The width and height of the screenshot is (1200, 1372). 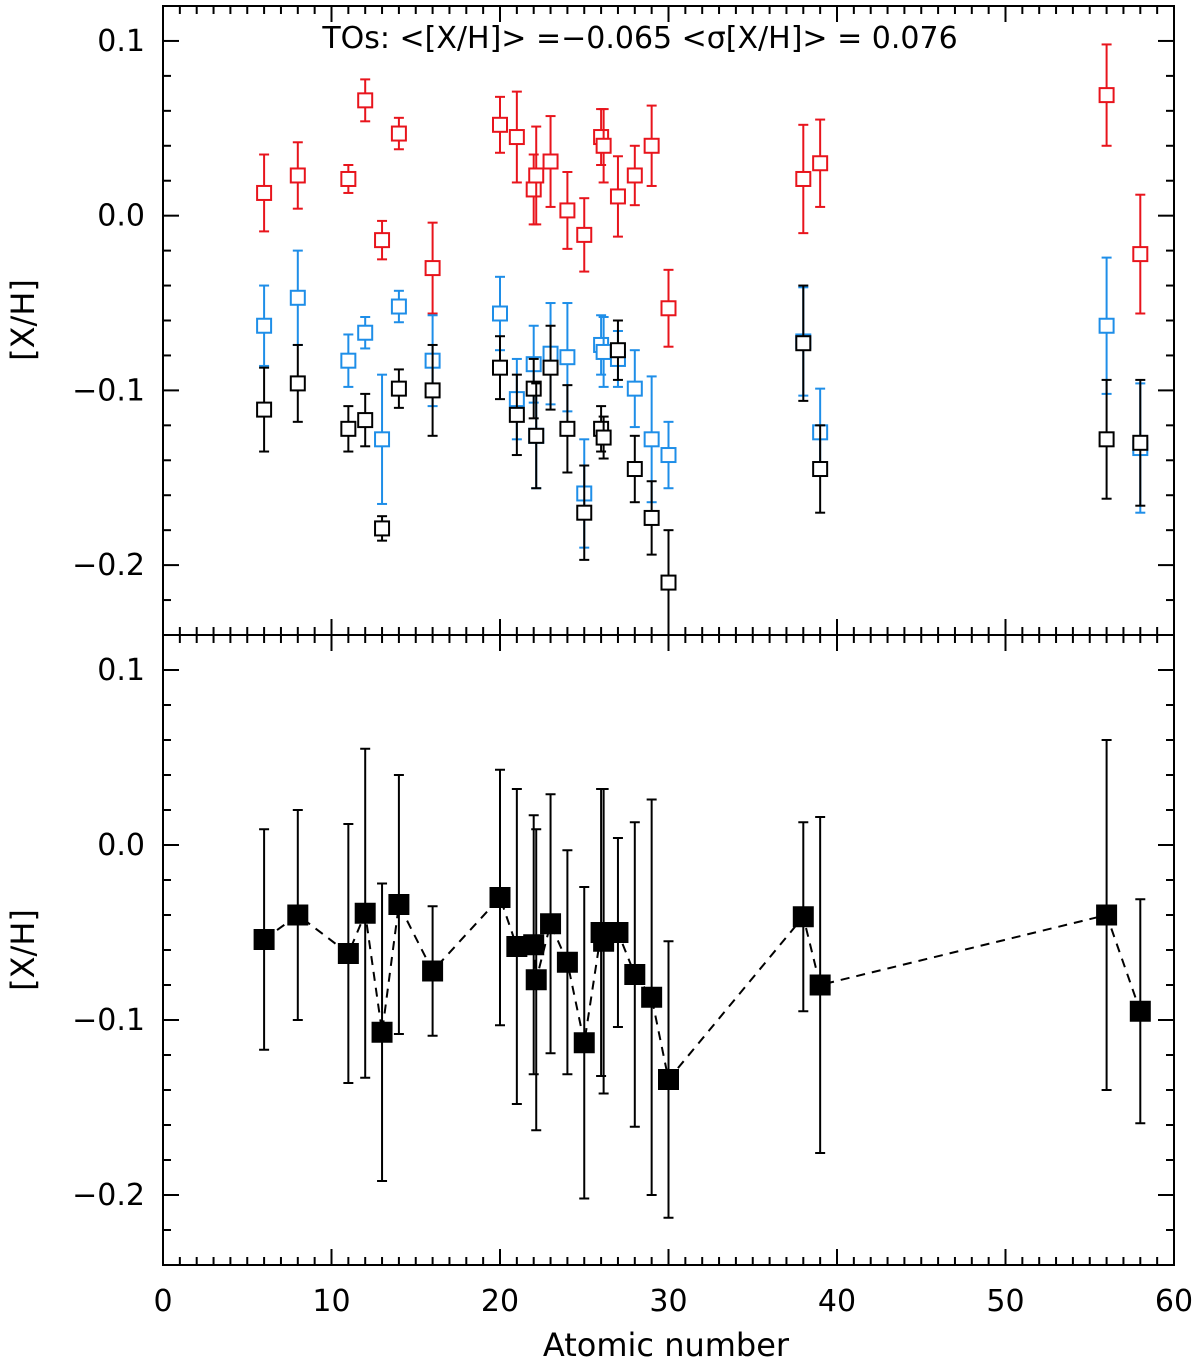 I want to click on x-tick-label: 40, so click(x=837, y=1301).